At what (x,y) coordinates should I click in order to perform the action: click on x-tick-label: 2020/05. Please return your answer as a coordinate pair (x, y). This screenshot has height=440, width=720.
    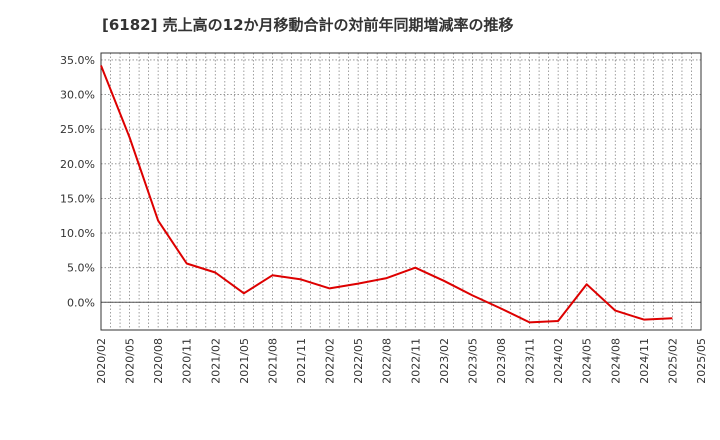
    Looking at the image, I should click on (130, 361).